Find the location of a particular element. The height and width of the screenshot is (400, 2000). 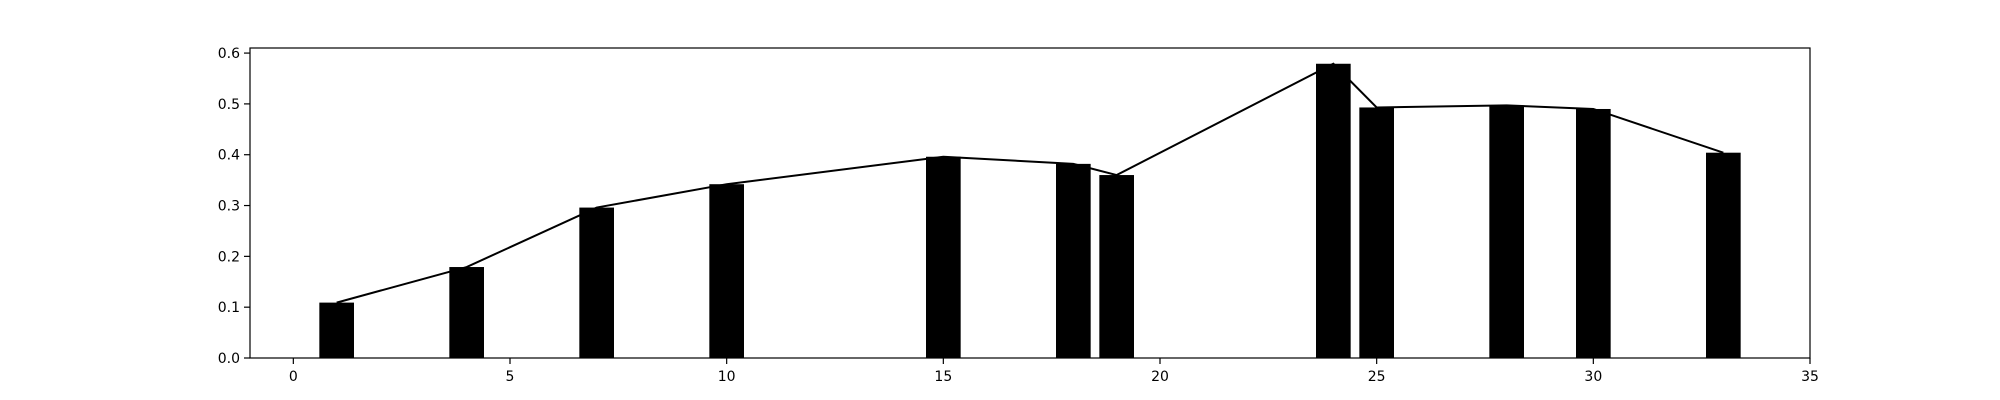

y-tick-label: 0.6 is located at coordinates (229, 54).